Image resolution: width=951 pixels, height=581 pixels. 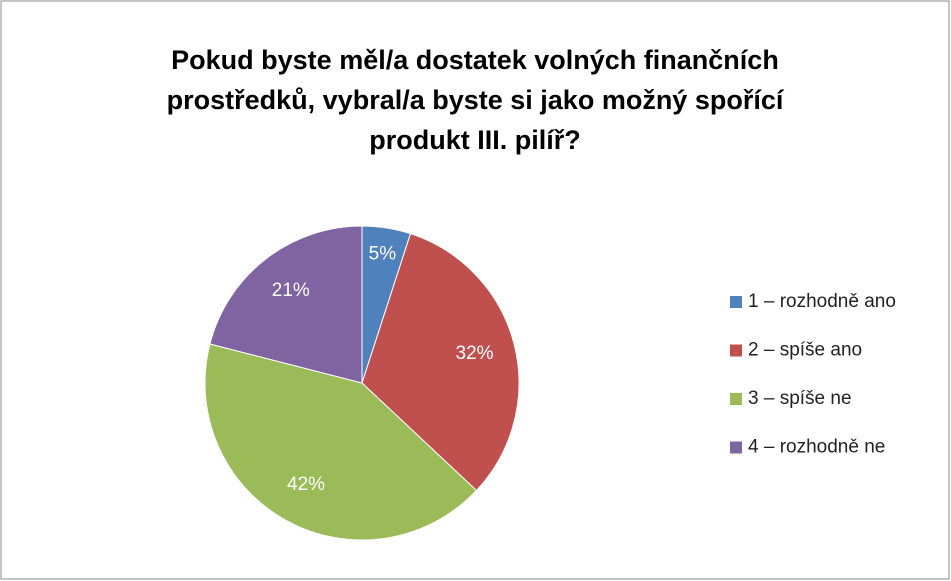 What do you see at coordinates (800, 398) in the screenshot?
I see `legend-label: 3 – spíše ne` at bounding box center [800, 398].